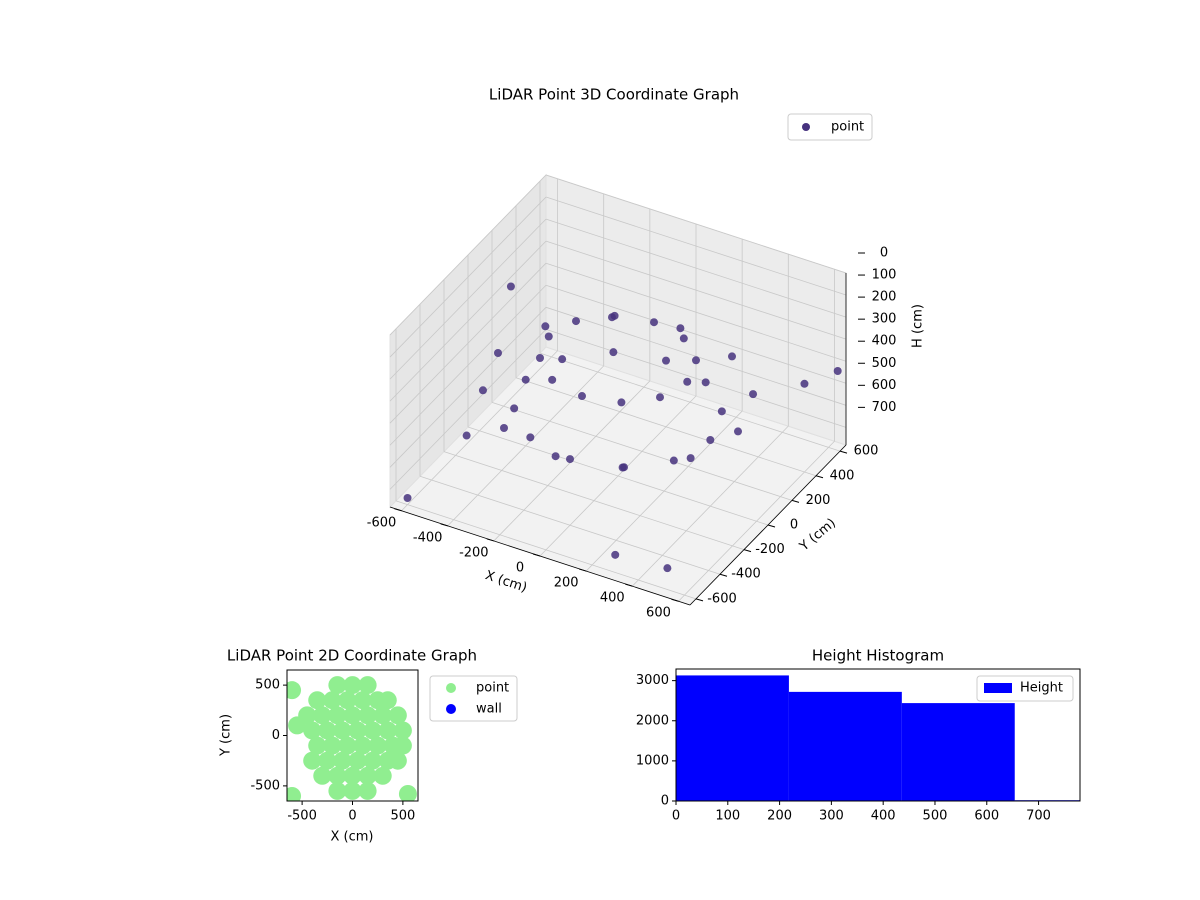 The width and height of the screenshot is (1200, 900). Describe the element at coordinates (884, 341) in the screenshot. I see `z-tick-label: 400` at that location.